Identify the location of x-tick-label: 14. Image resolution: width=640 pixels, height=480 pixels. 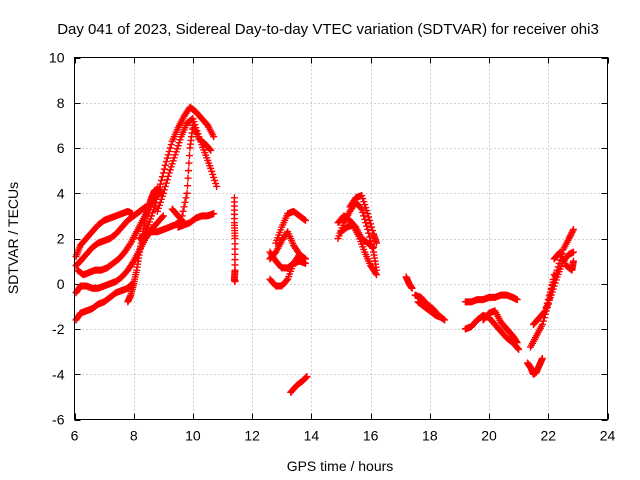
(312, 436).